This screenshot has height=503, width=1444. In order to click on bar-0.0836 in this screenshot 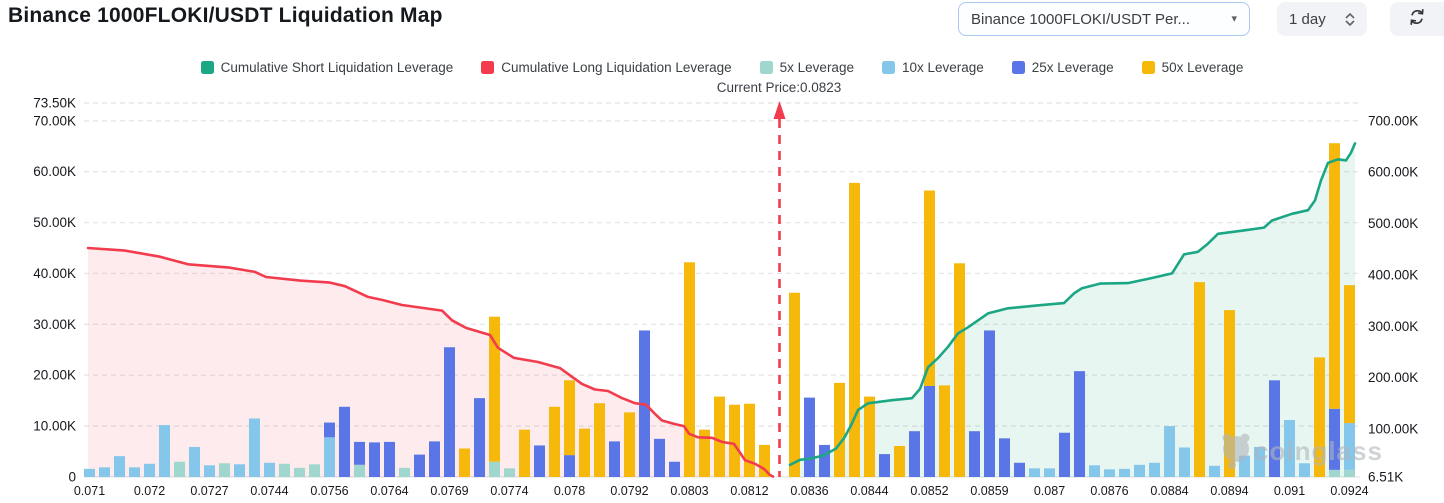, I will do `click(809, 437)`.